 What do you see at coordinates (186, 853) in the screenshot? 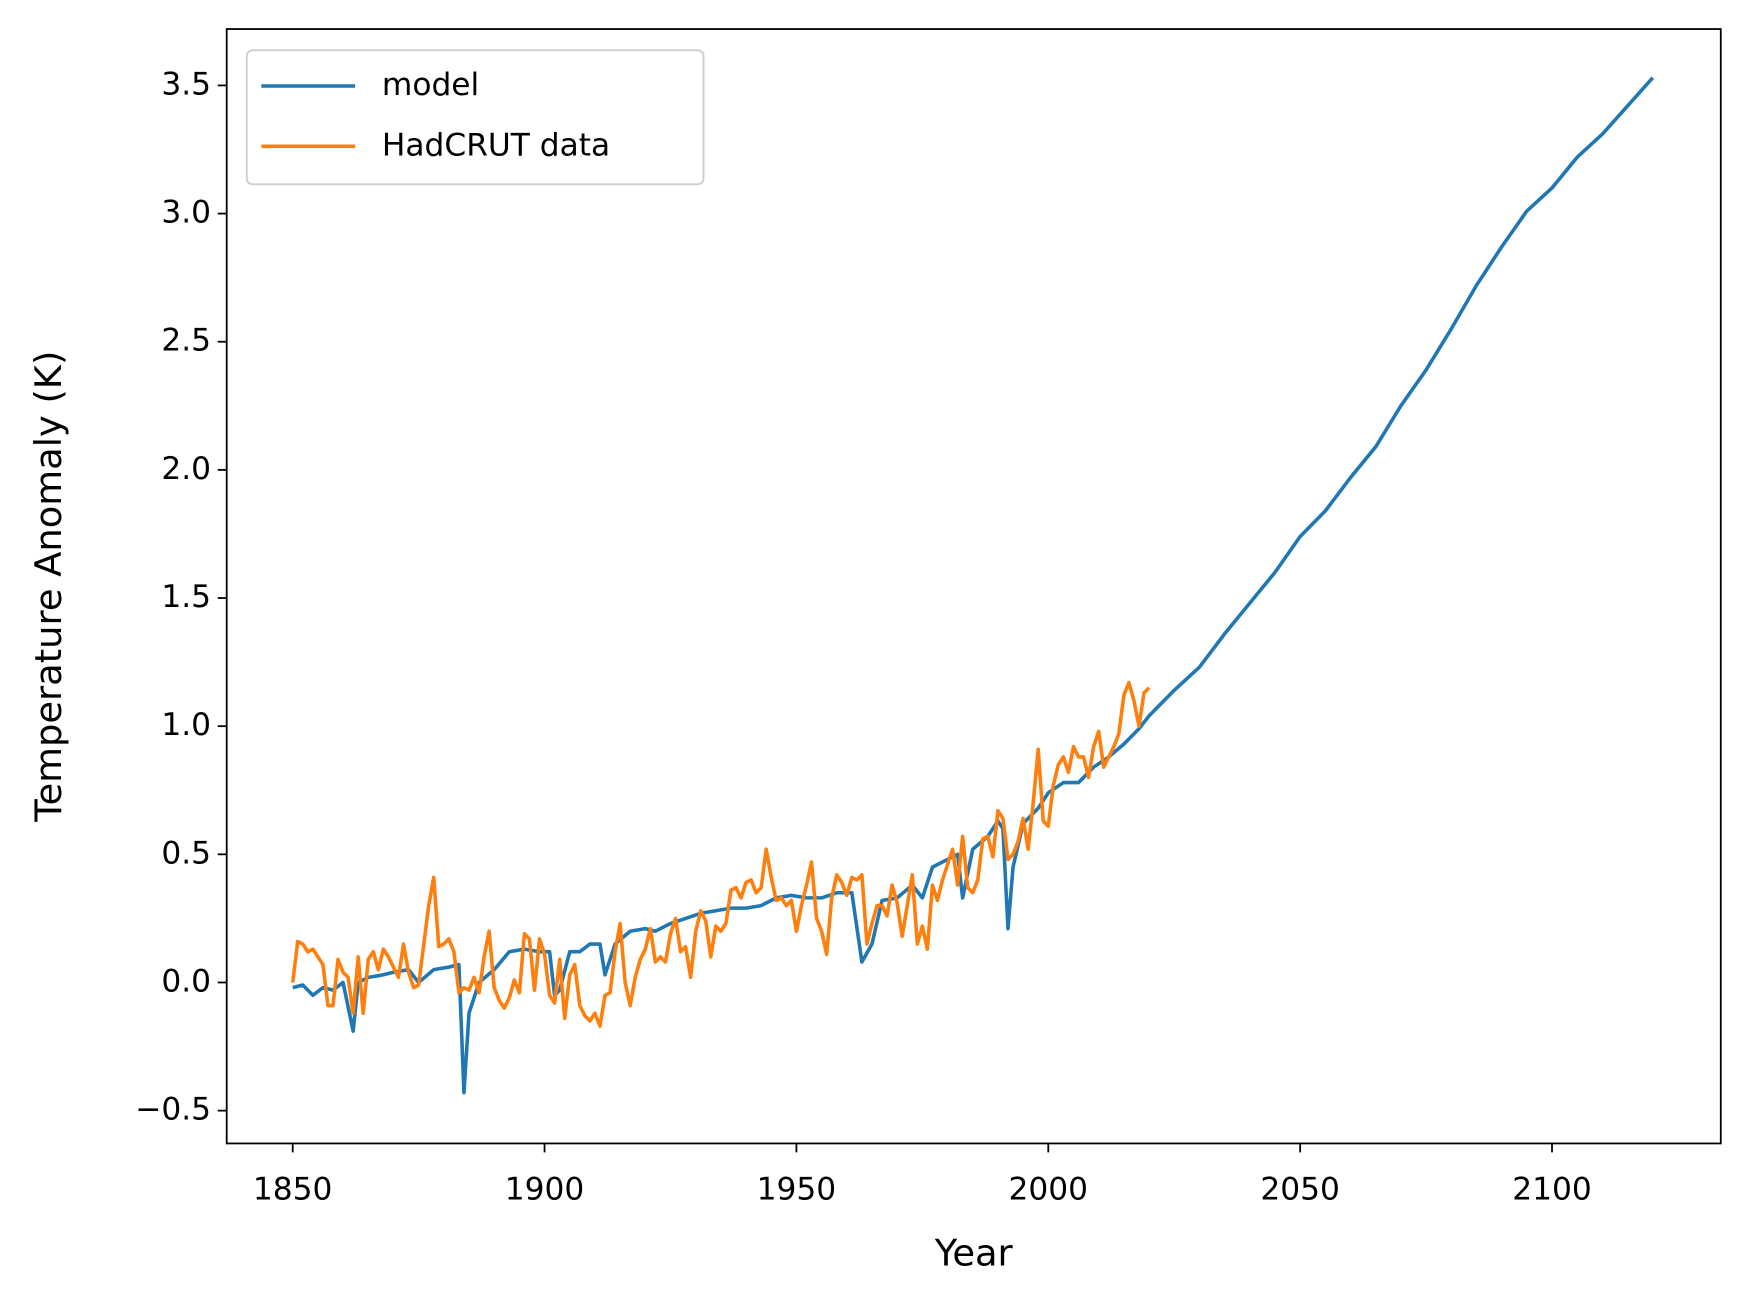
I see `y-tick-label: 0.5` at bounding box center [186, 853].